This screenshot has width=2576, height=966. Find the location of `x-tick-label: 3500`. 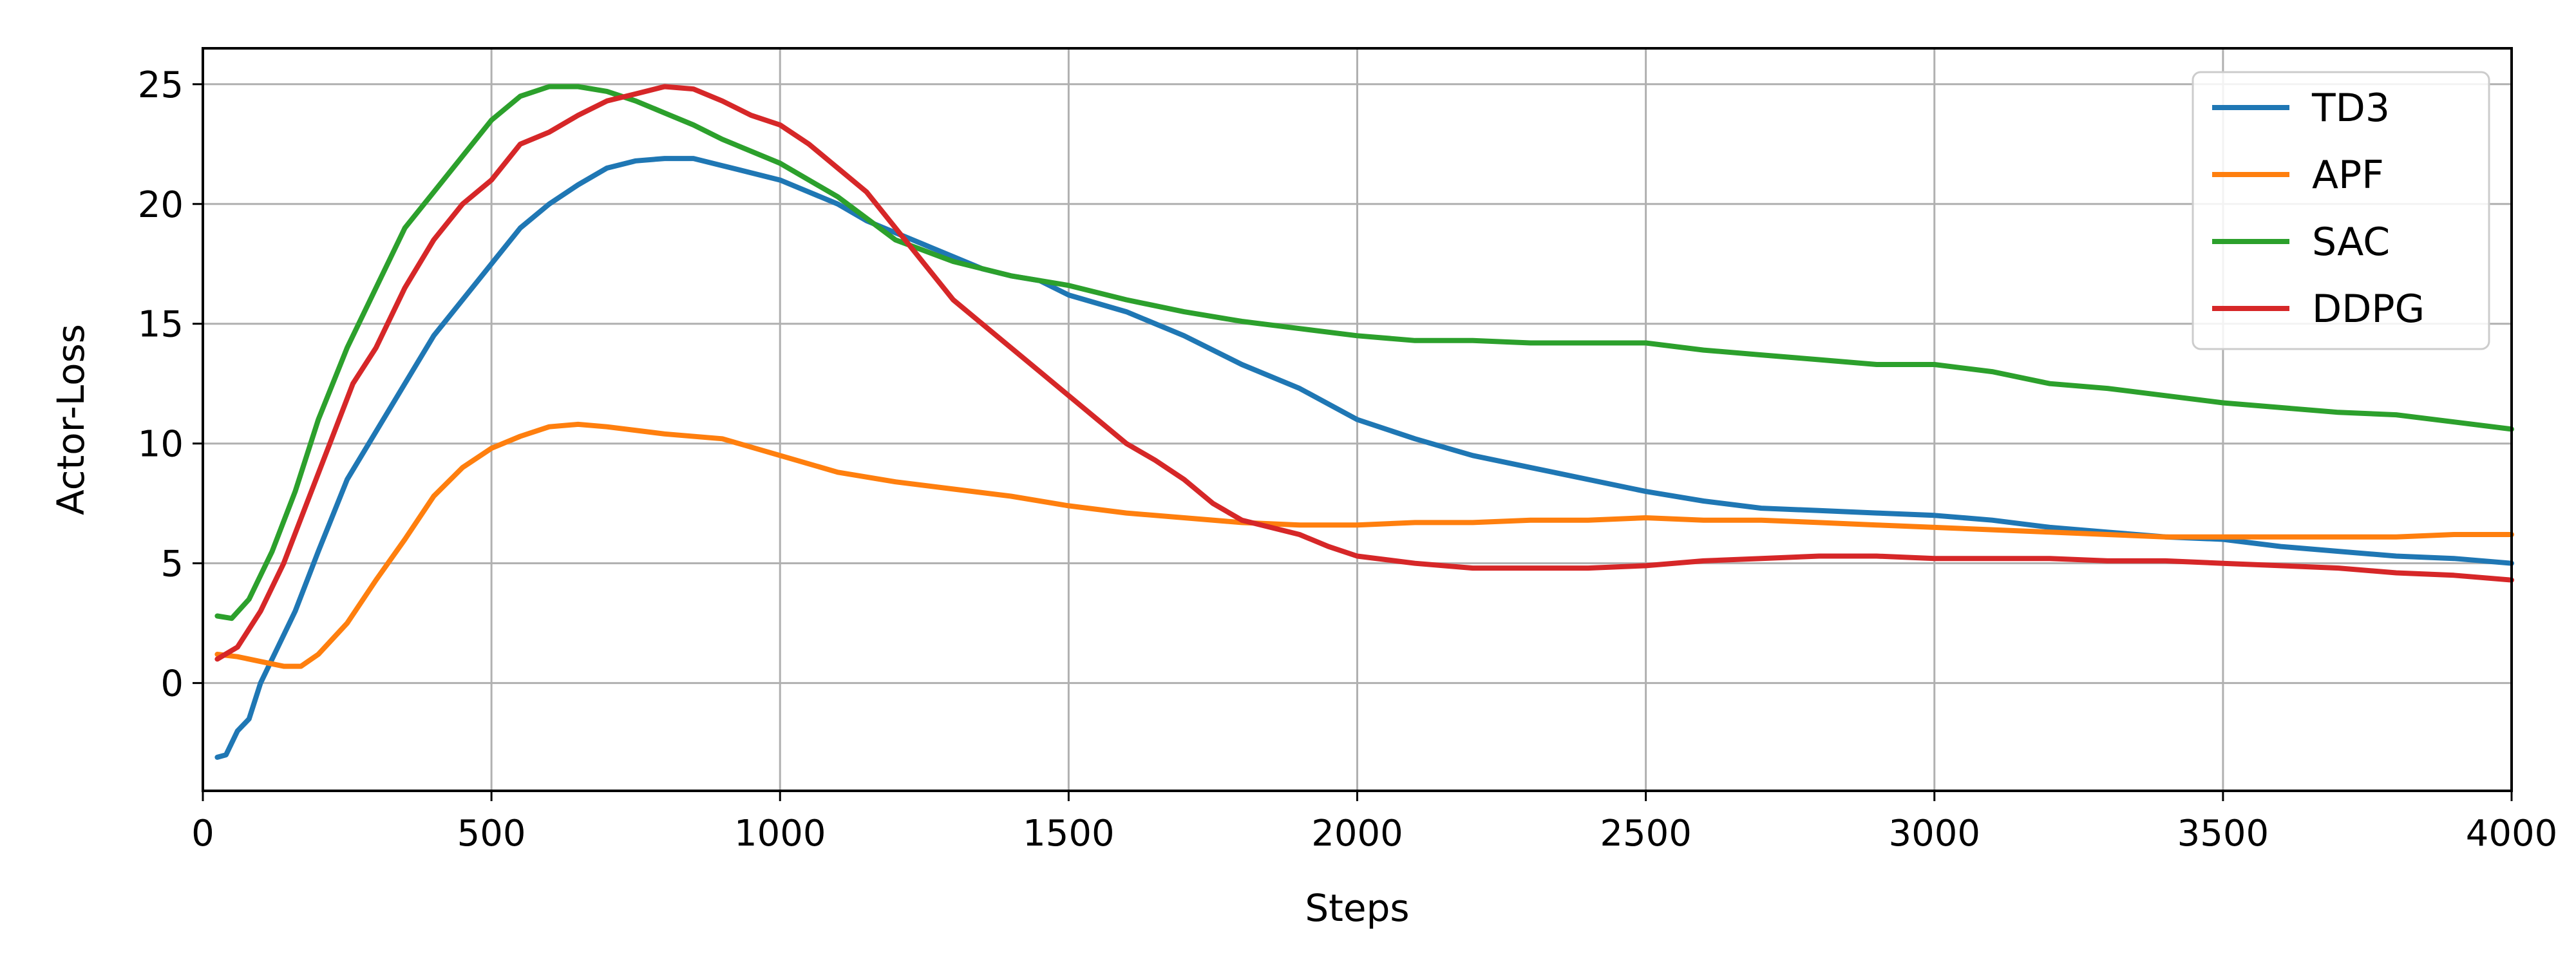

x-tick-label: 3500 is located at coordinates (2223, 834).